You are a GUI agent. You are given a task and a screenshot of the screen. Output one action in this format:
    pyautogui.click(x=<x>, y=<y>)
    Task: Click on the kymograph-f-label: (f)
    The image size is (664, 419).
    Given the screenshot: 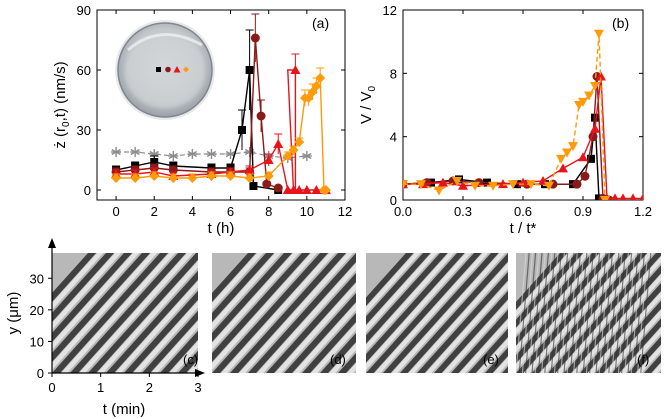 What is the action you would take?
    pyautogui.click(x=643, y=359)
    